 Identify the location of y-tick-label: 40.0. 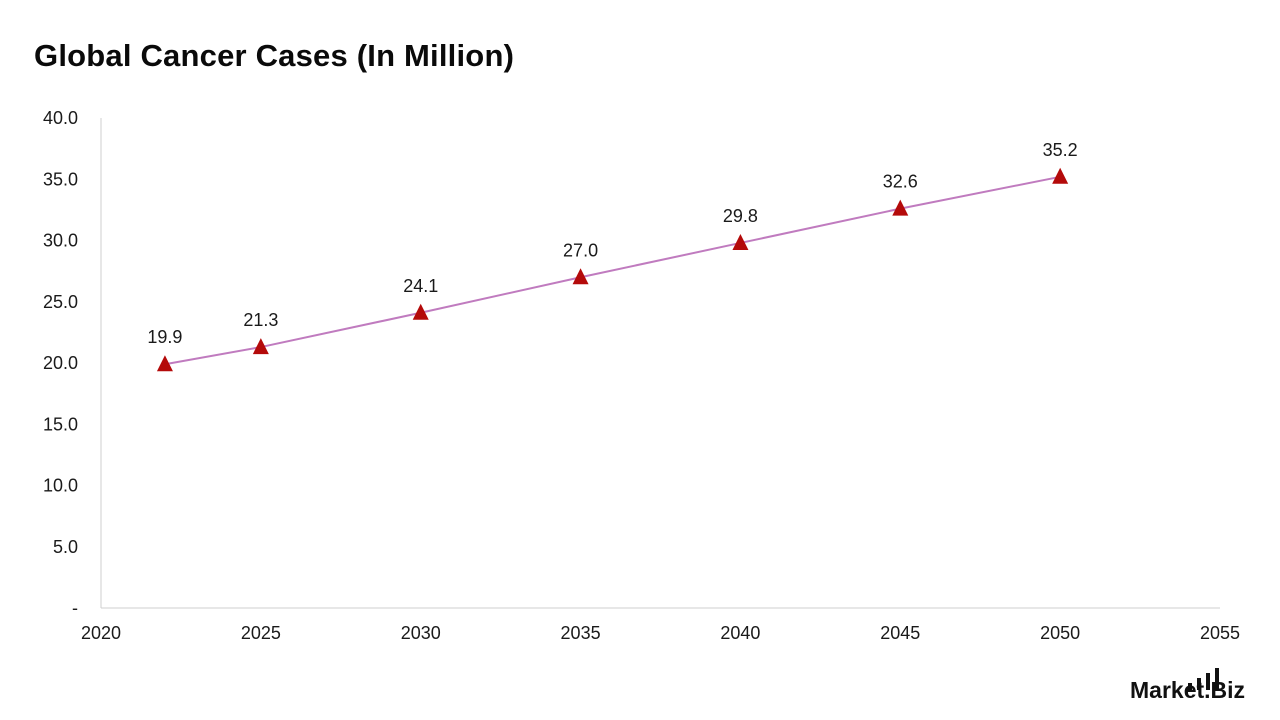
(60, 118).